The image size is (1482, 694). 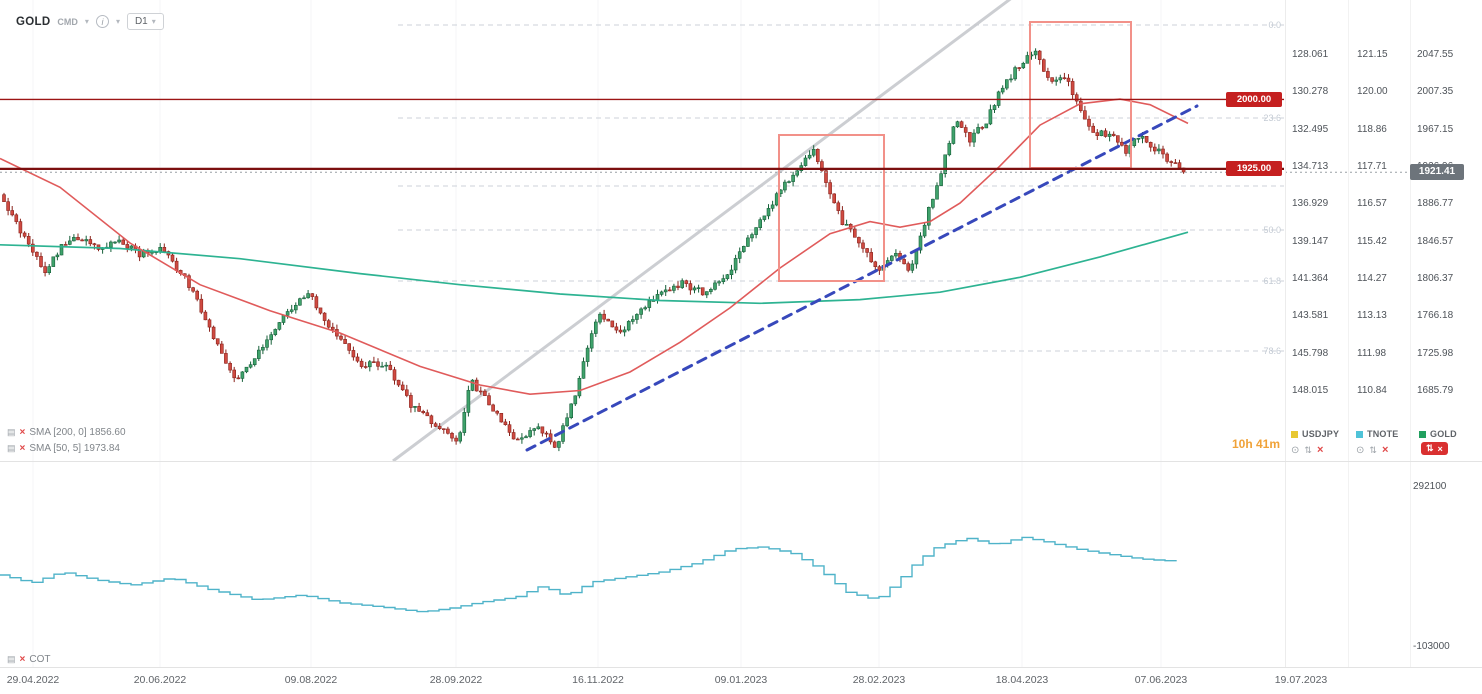 What do you see at coordinates (40, 659) in the screenshot?
I see `indicator-label: COT` at bounding box center [40, 659].